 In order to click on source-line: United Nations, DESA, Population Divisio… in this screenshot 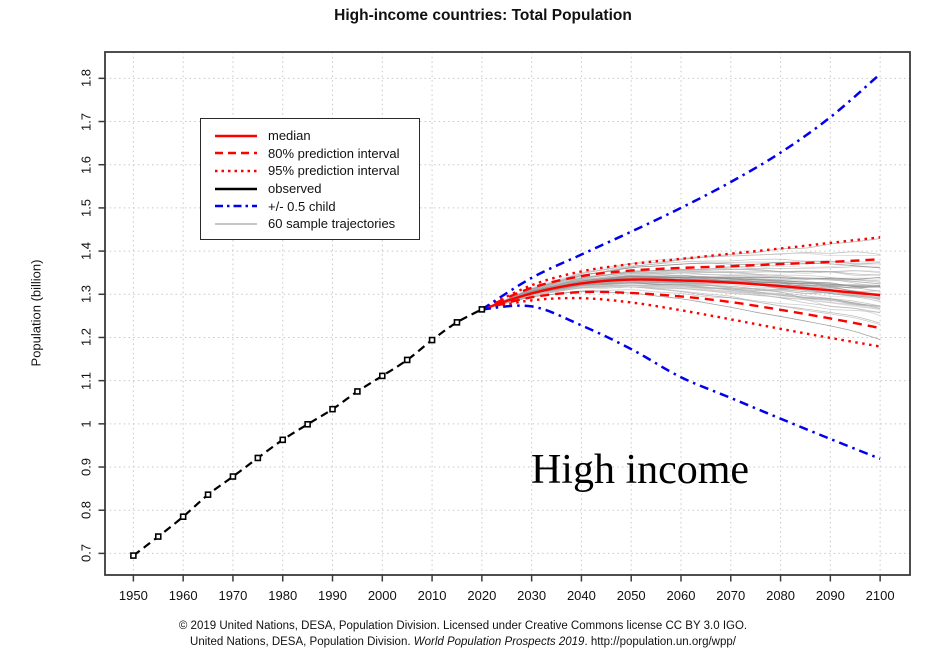, I will do `click(463, 642)`.